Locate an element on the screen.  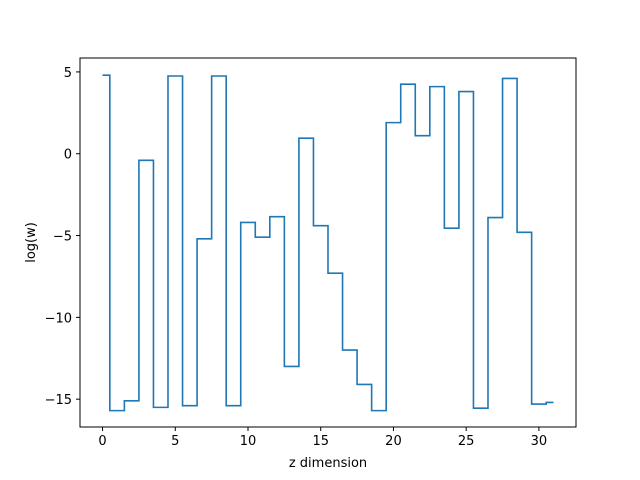
x-tick-label: 20 is located at coordinates (393, 441).